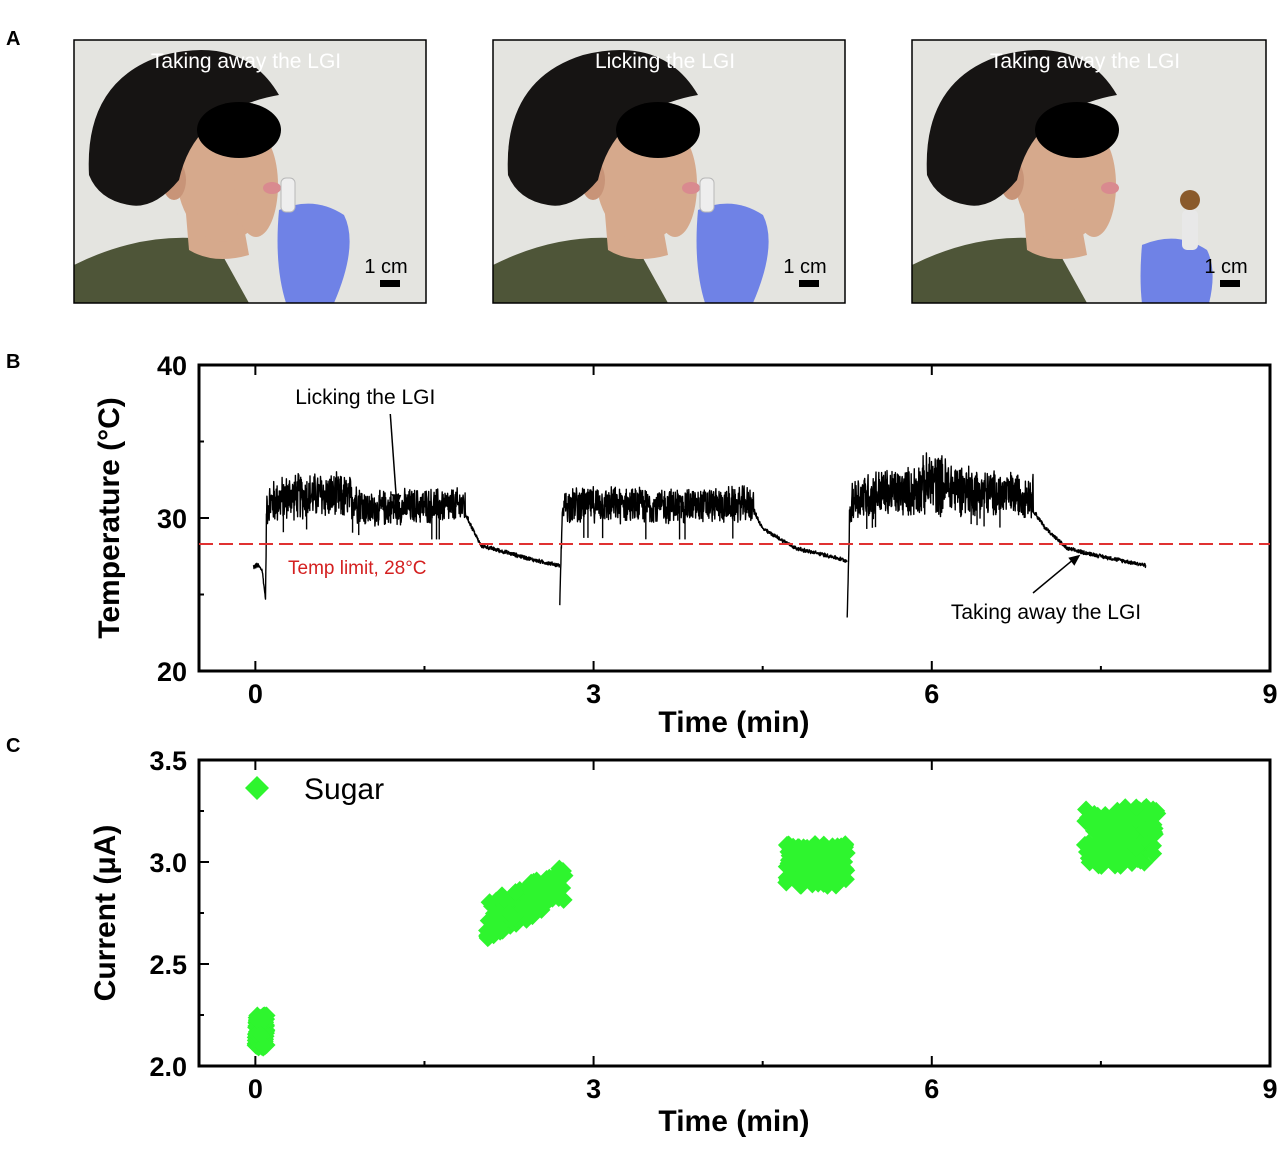  Describe the element at coordinates (13, 746) in the screenshot. I see `panel-letter-c: C` at that location.